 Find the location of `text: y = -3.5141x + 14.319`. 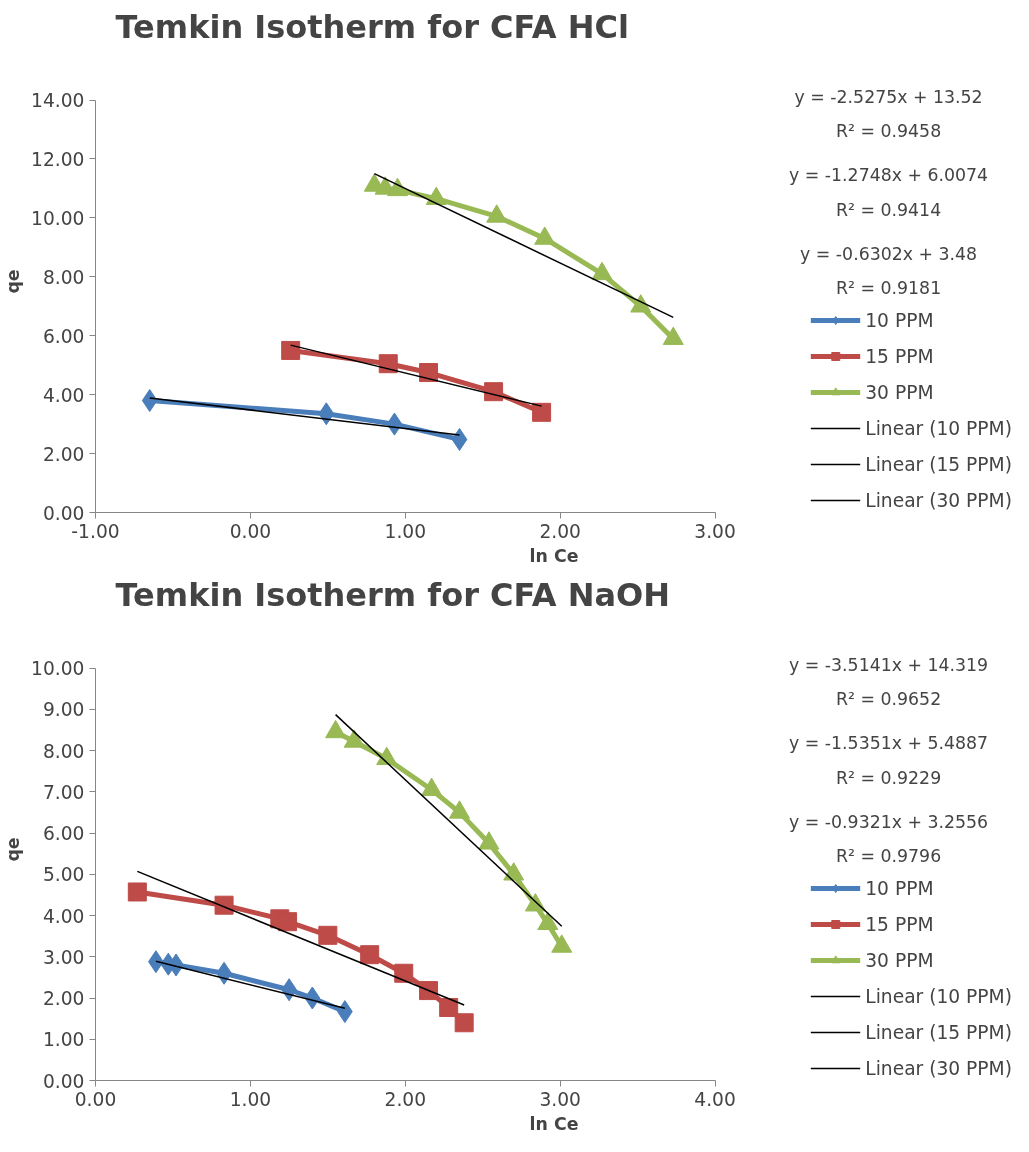

text: y = -3.5141x + 14.319 is located at coordinates (889, 664).